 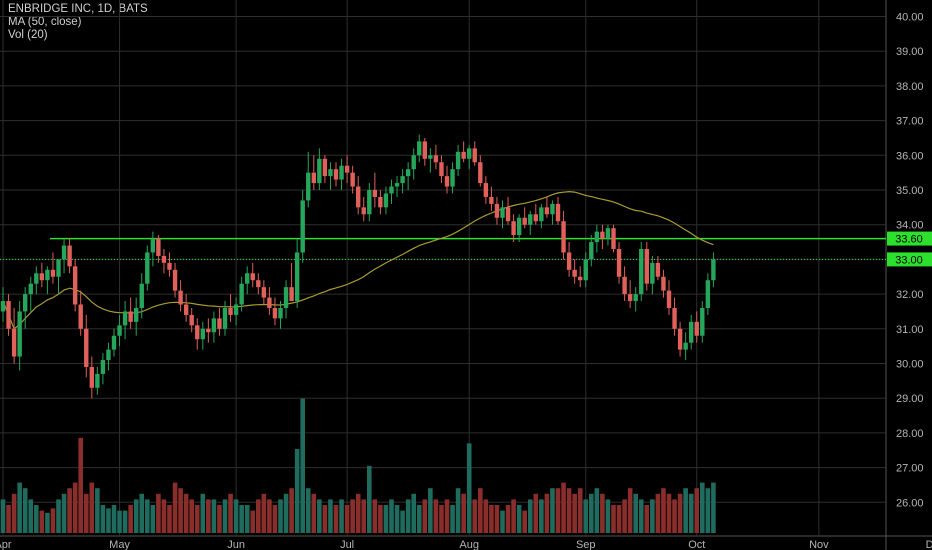 What do you see at coordinates (696, 544) in the screenshot?
I see `time-tick-label: Oct` at bounding box center [696, 544].